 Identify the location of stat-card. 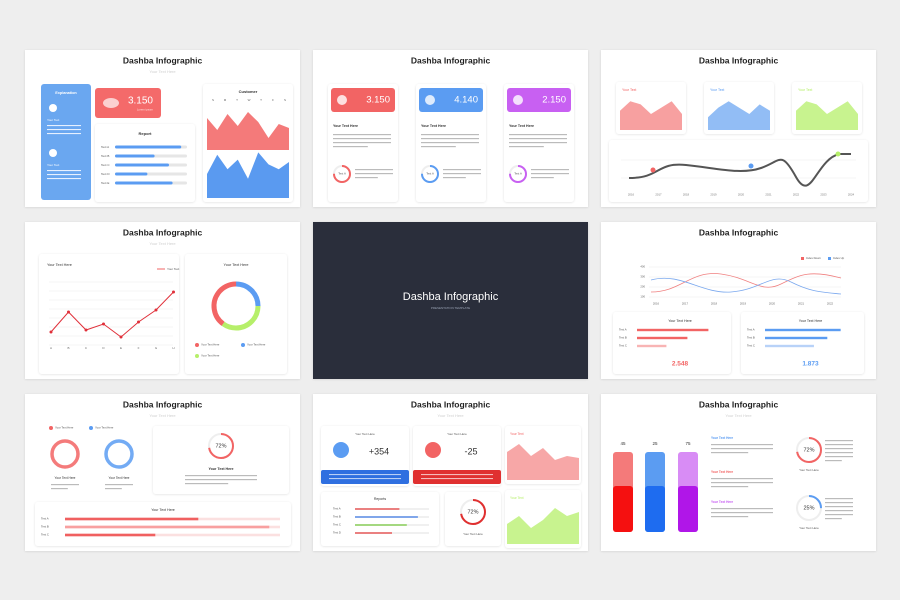
(128, 103).